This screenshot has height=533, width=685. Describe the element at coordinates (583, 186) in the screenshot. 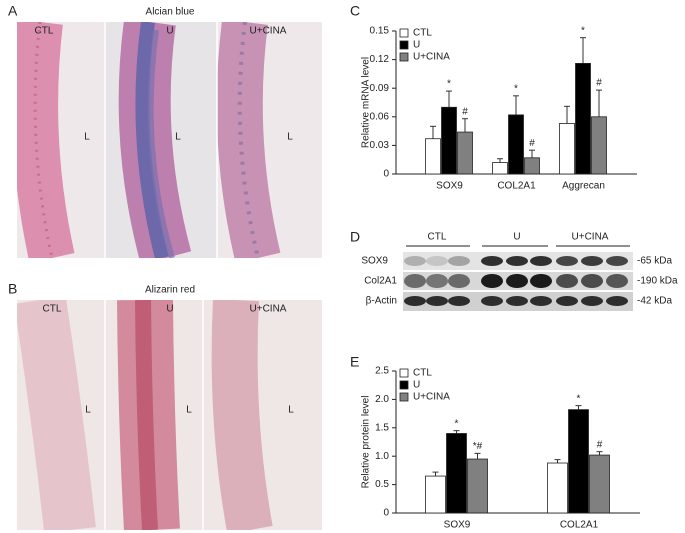

I see `x-tick-label: Aggrecan` at that location.